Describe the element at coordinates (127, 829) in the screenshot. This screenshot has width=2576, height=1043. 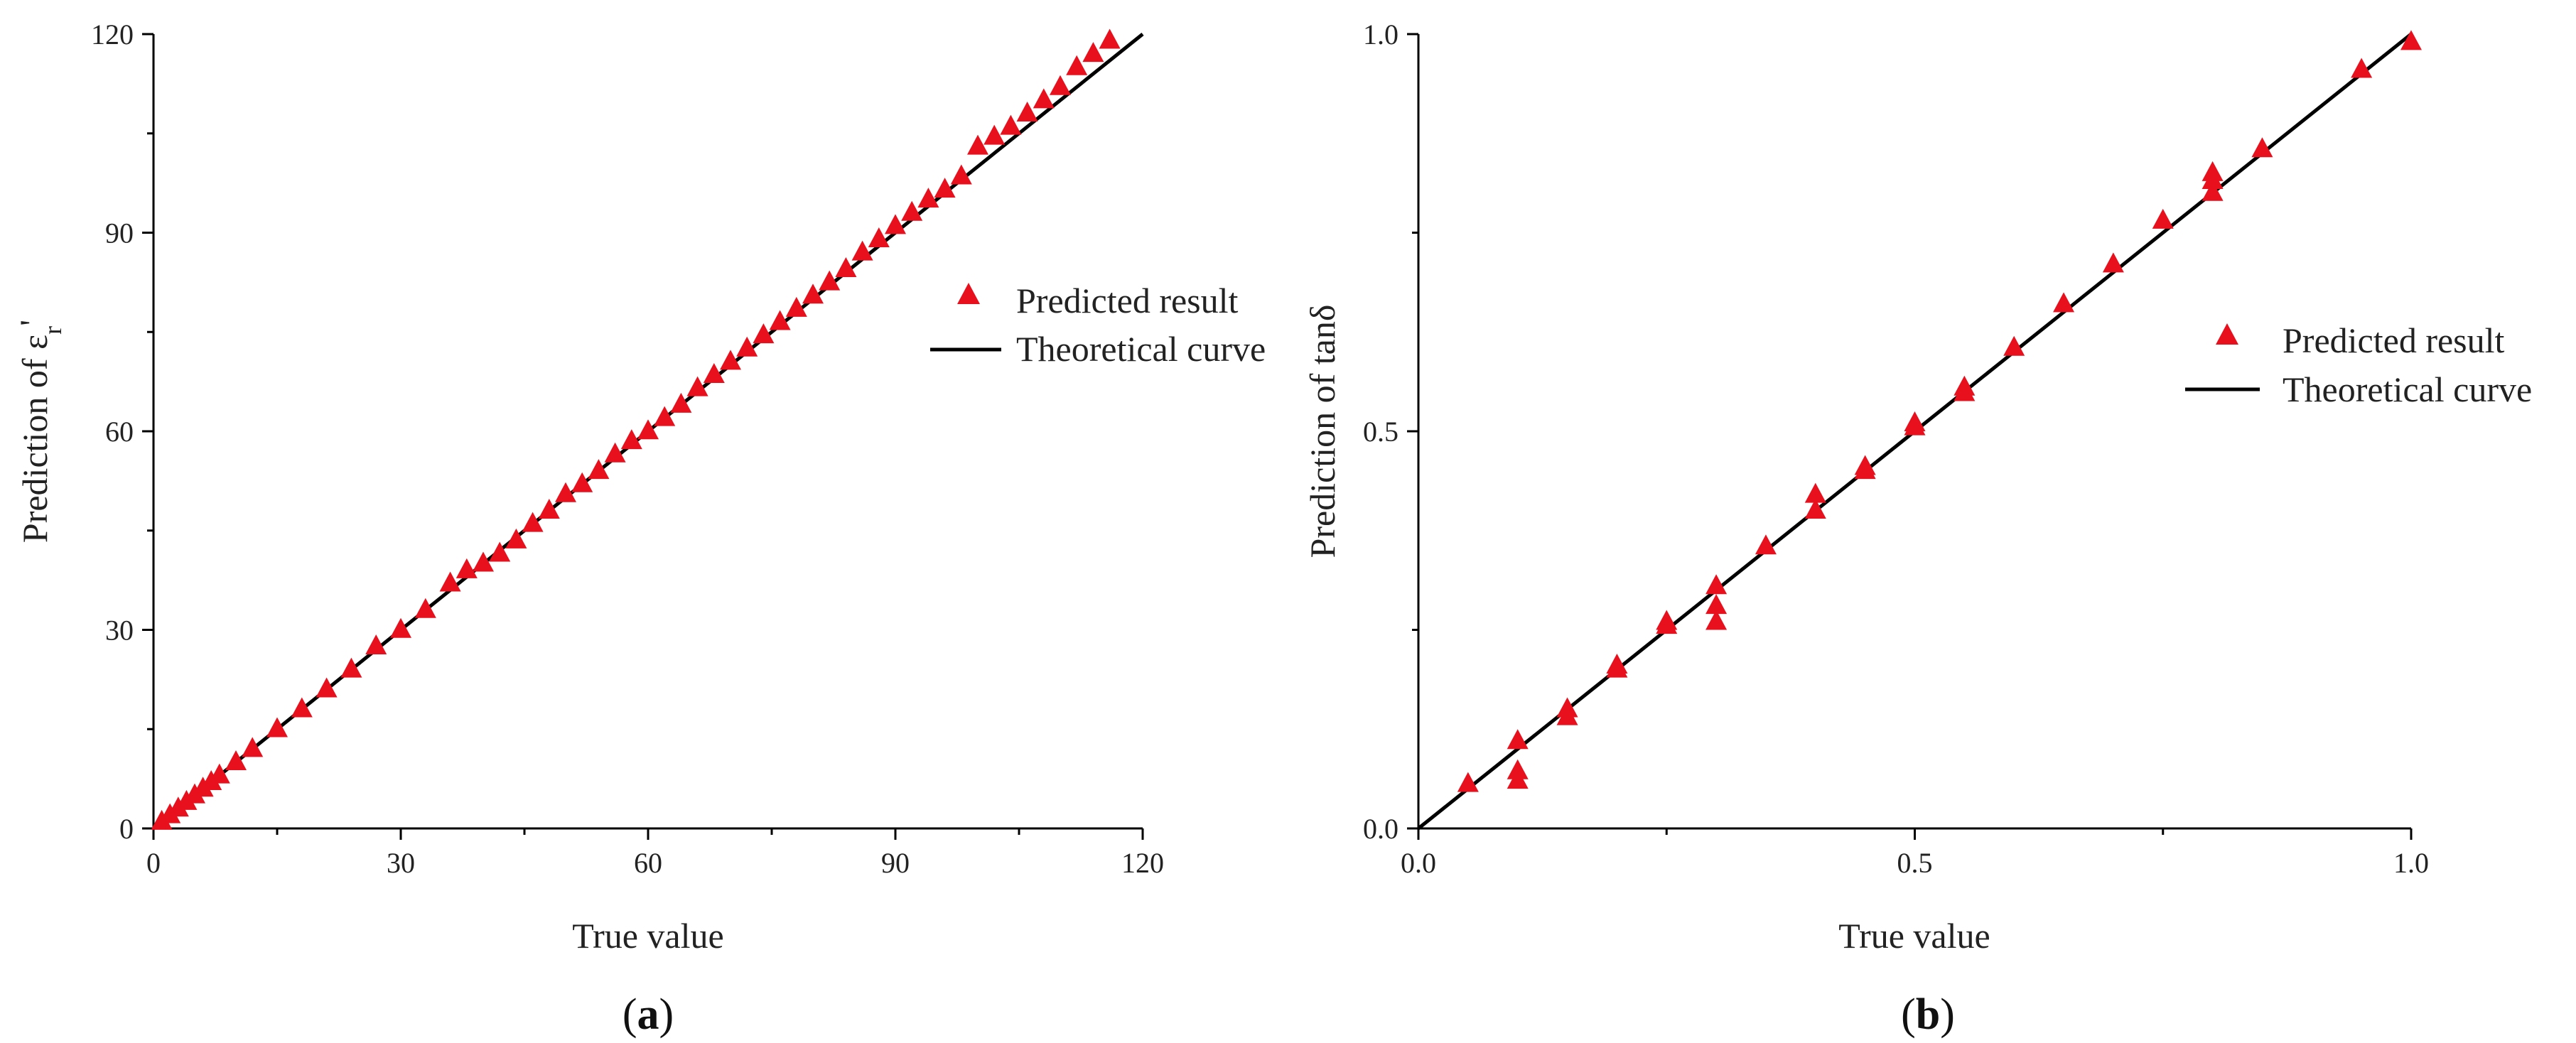
I see `panel-a-y-tick-label: 0` at that location.